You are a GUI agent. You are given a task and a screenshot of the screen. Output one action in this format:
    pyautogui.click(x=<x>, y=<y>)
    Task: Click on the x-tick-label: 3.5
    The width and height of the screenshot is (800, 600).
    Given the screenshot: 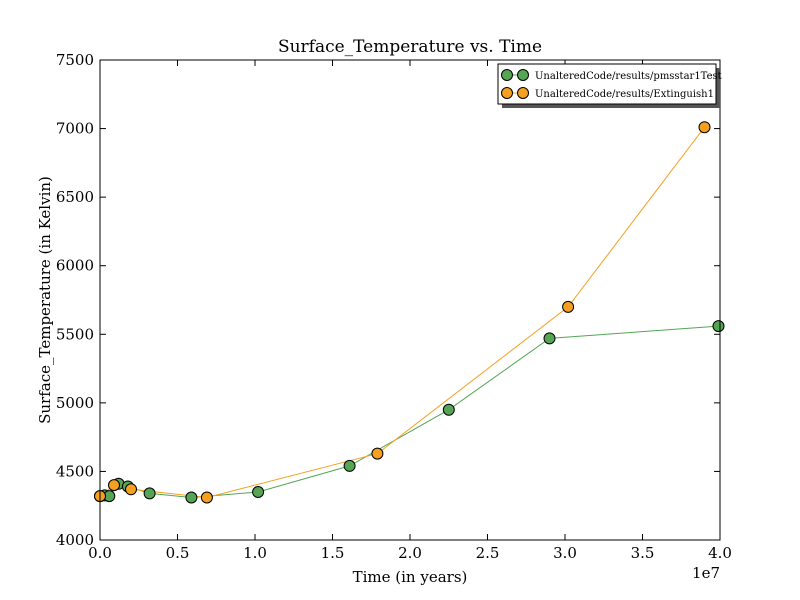 What is the action you would take?
    pyautogui.click(x=643, y=553)
    